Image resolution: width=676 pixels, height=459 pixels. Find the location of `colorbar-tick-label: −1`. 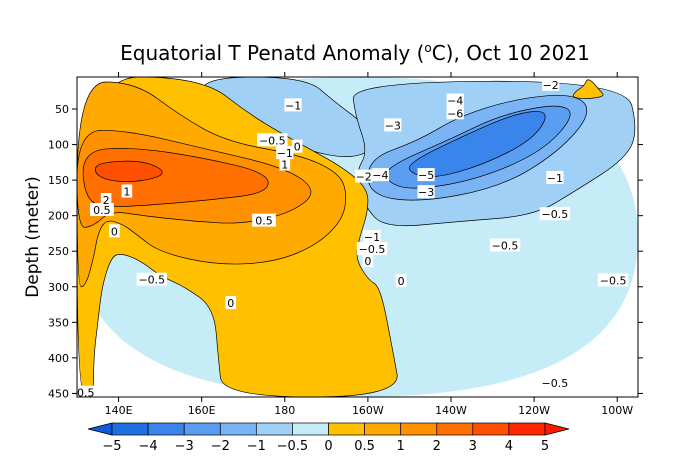

colorbar-tick-label: −1 is located at coordinates (256, 446).